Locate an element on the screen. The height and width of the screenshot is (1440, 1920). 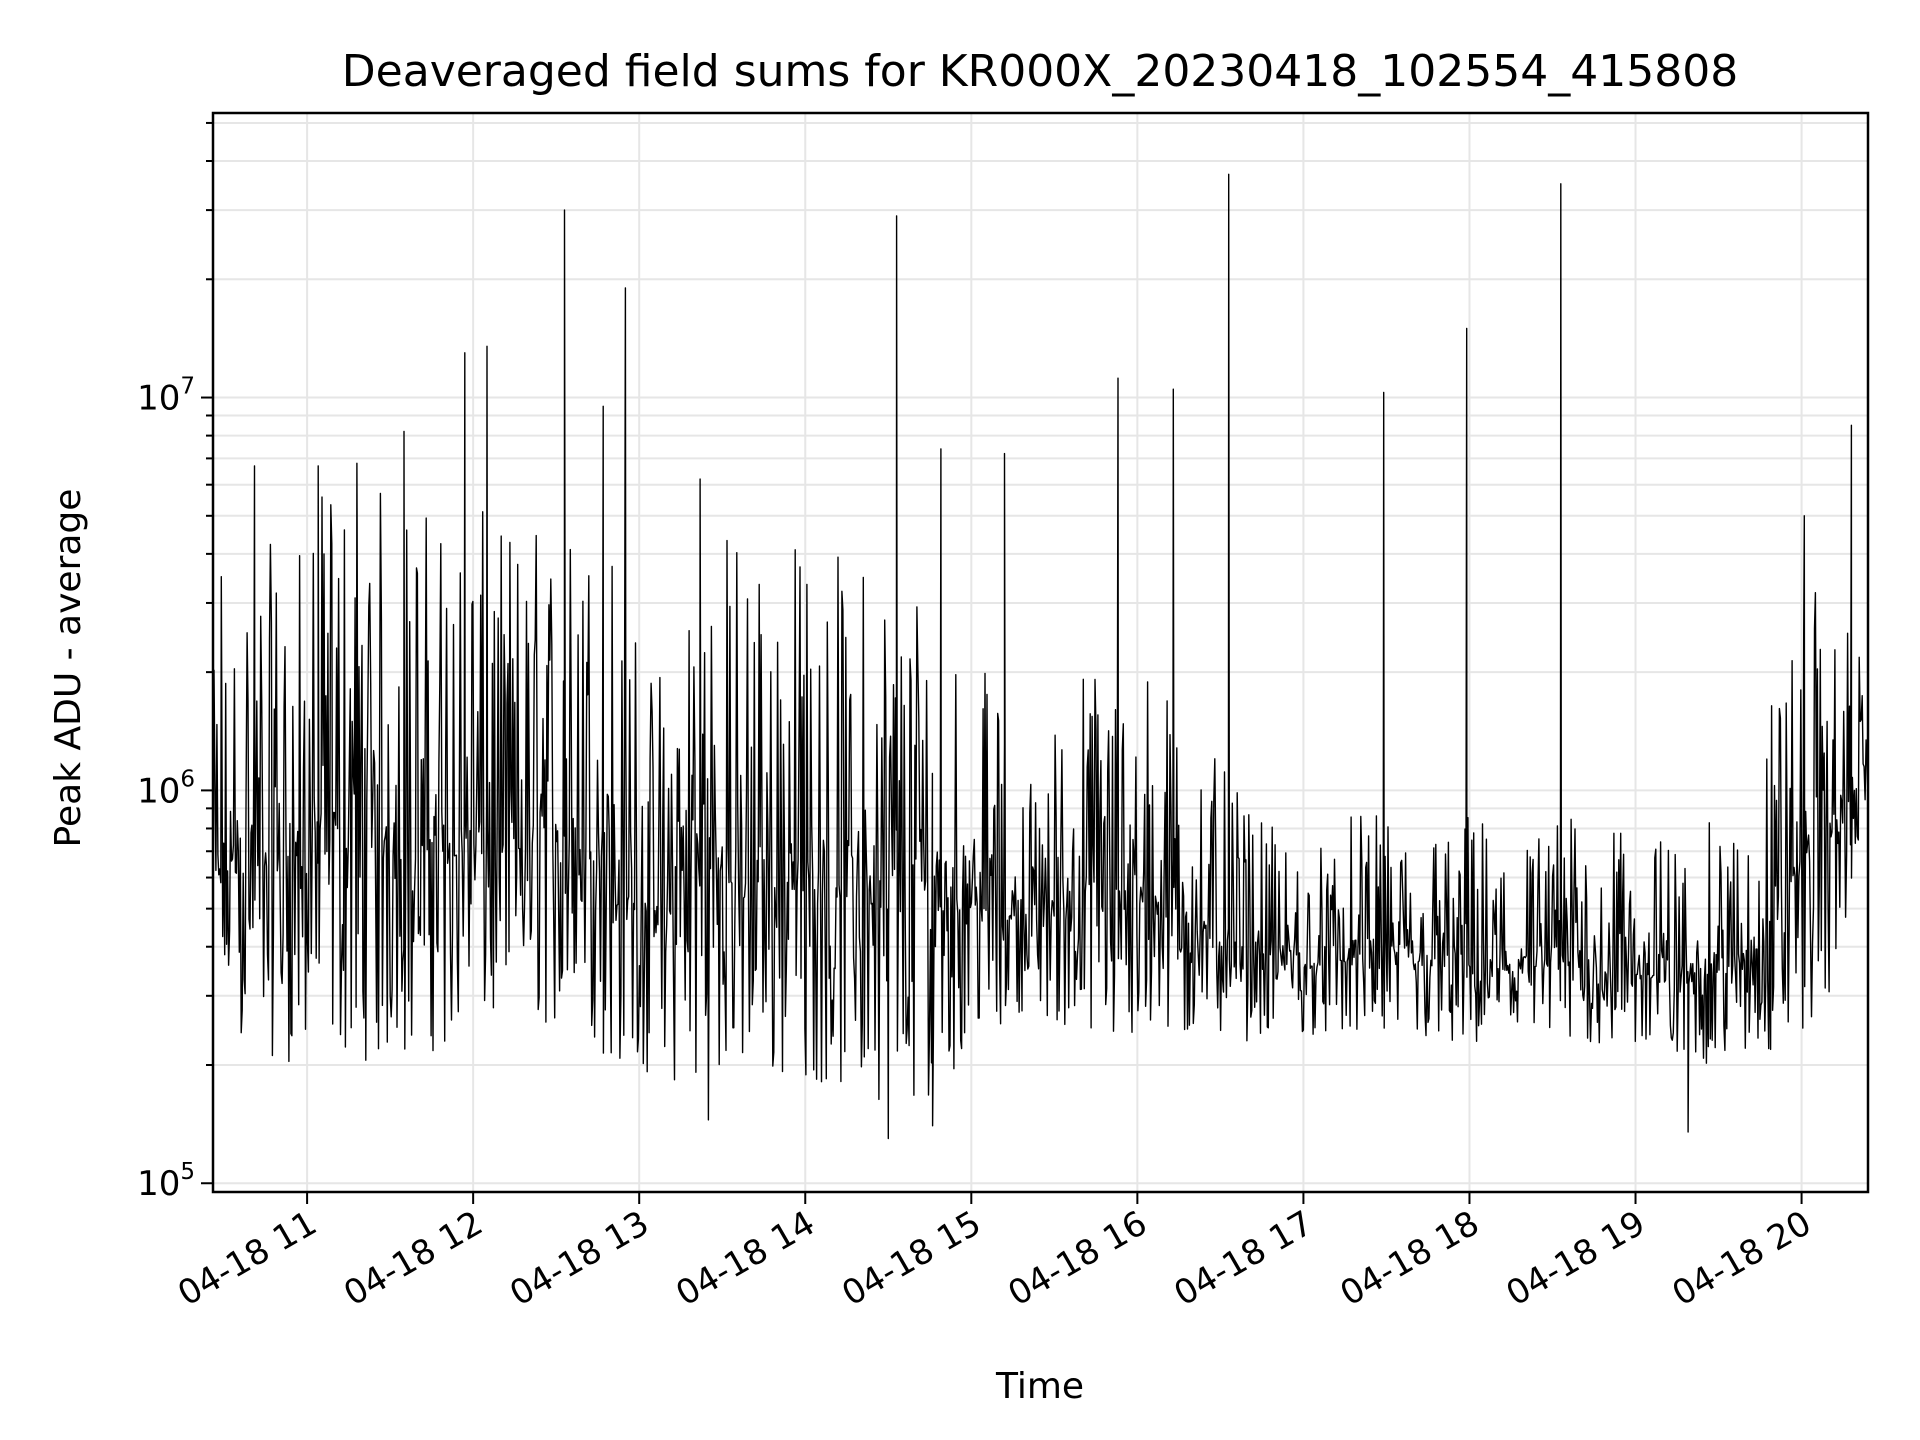
y-tick-label: 10⁷ is located at coordinates (166, 396).